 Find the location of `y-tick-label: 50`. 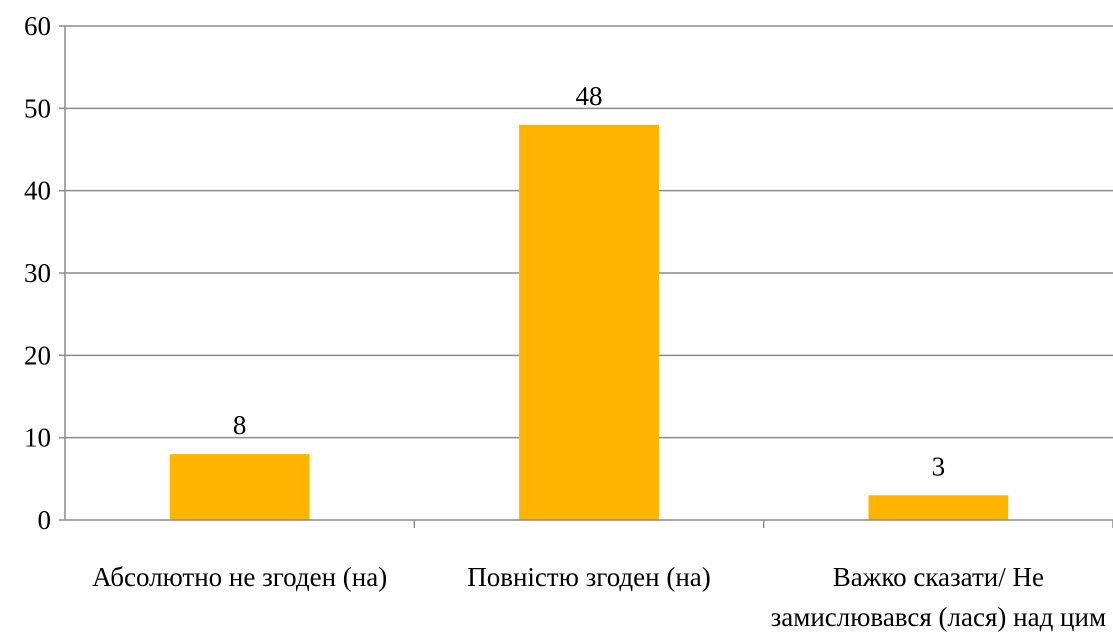

y-tick-label: 50 is located at coordinates (37, 108).